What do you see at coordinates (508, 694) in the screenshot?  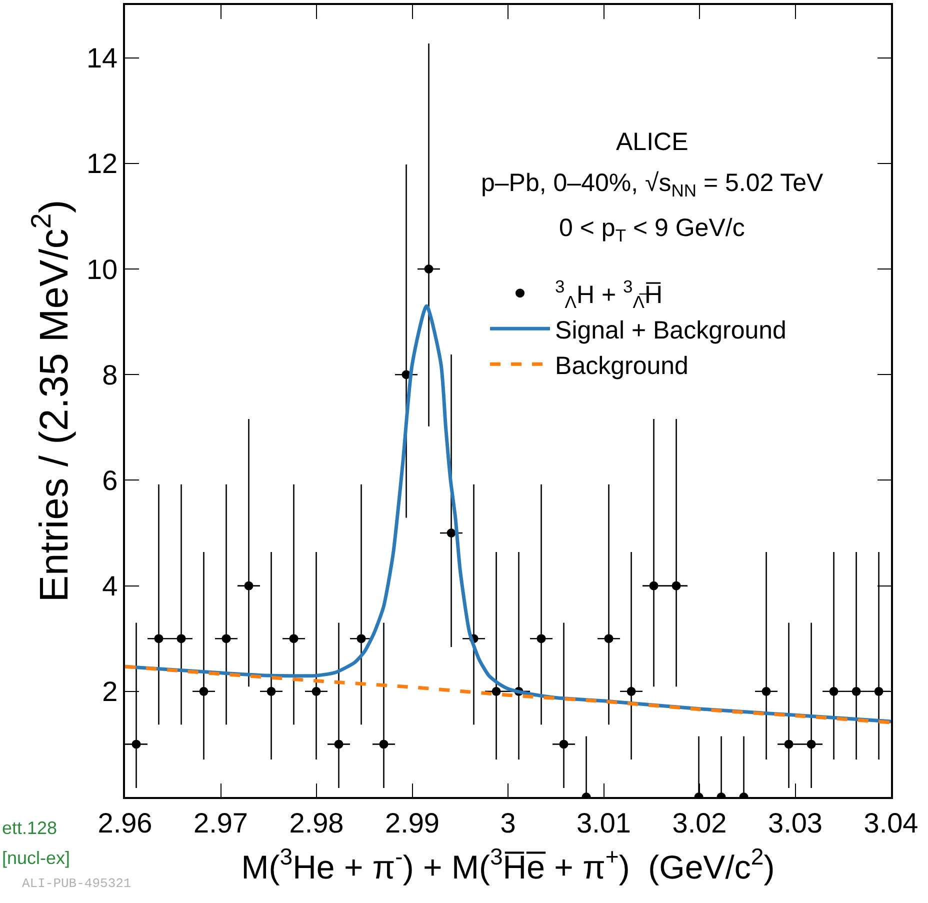 I see `line-series` at bounding box center [508, 694].